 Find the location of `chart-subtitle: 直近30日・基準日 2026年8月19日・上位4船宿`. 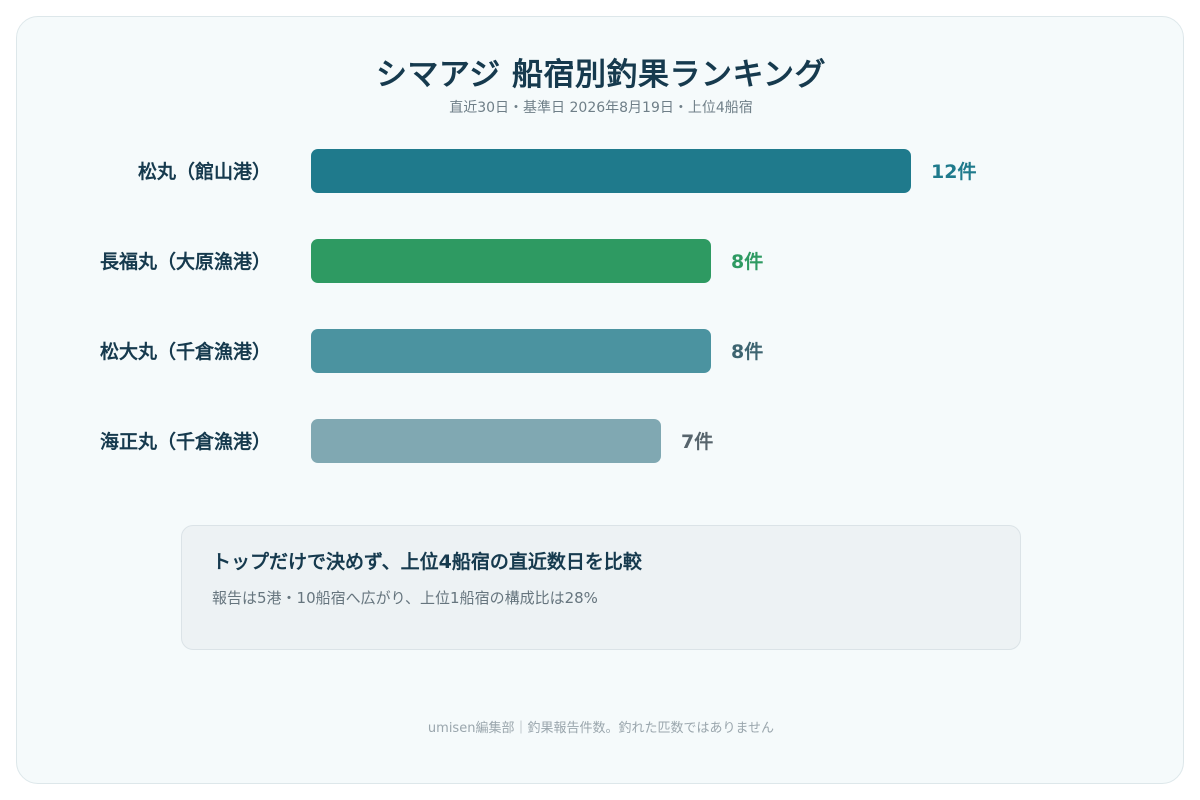

chart-subtitle: 直近30日・基準日 2026年8月19日・上位4船宿 is located at coordinates (601, 108).